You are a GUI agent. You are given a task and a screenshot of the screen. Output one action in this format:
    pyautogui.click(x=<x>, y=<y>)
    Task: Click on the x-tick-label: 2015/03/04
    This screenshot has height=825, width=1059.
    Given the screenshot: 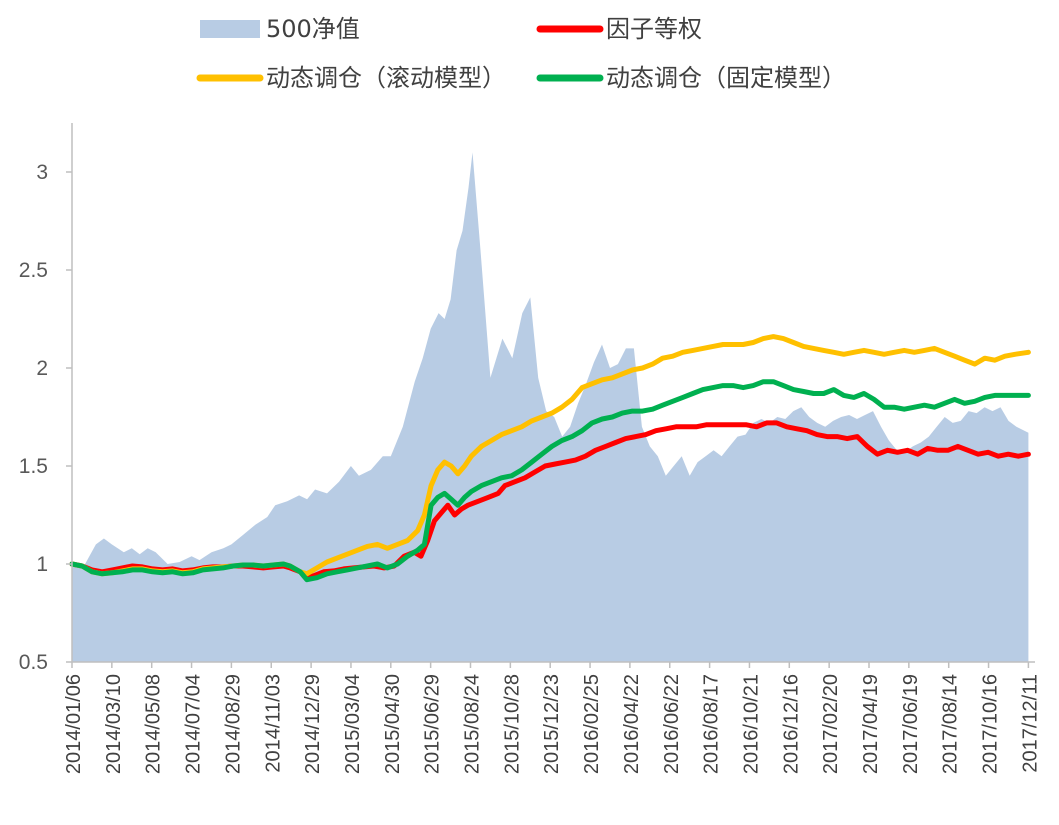 What is the action you would take?
    pyautogui.click(x=353, y=724)
    